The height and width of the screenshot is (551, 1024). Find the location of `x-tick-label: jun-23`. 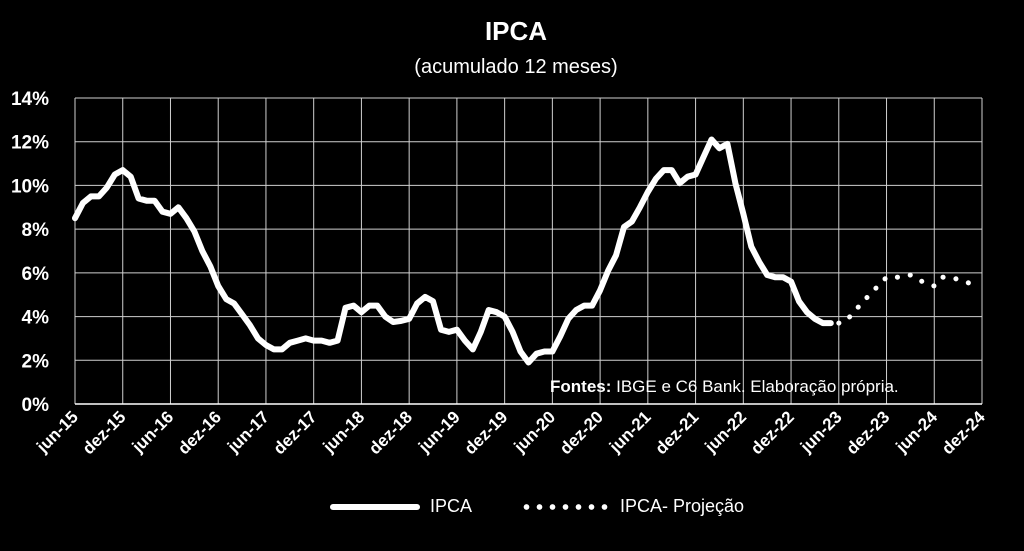

x-tick-label: jun-23 is located at coordinates (821, 432).